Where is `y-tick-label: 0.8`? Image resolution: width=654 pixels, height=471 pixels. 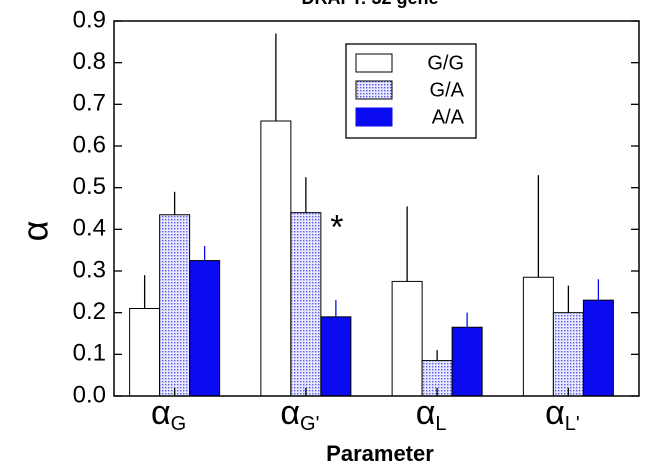 y-tick-label: 0.8 is located at coordinates (89, 61).